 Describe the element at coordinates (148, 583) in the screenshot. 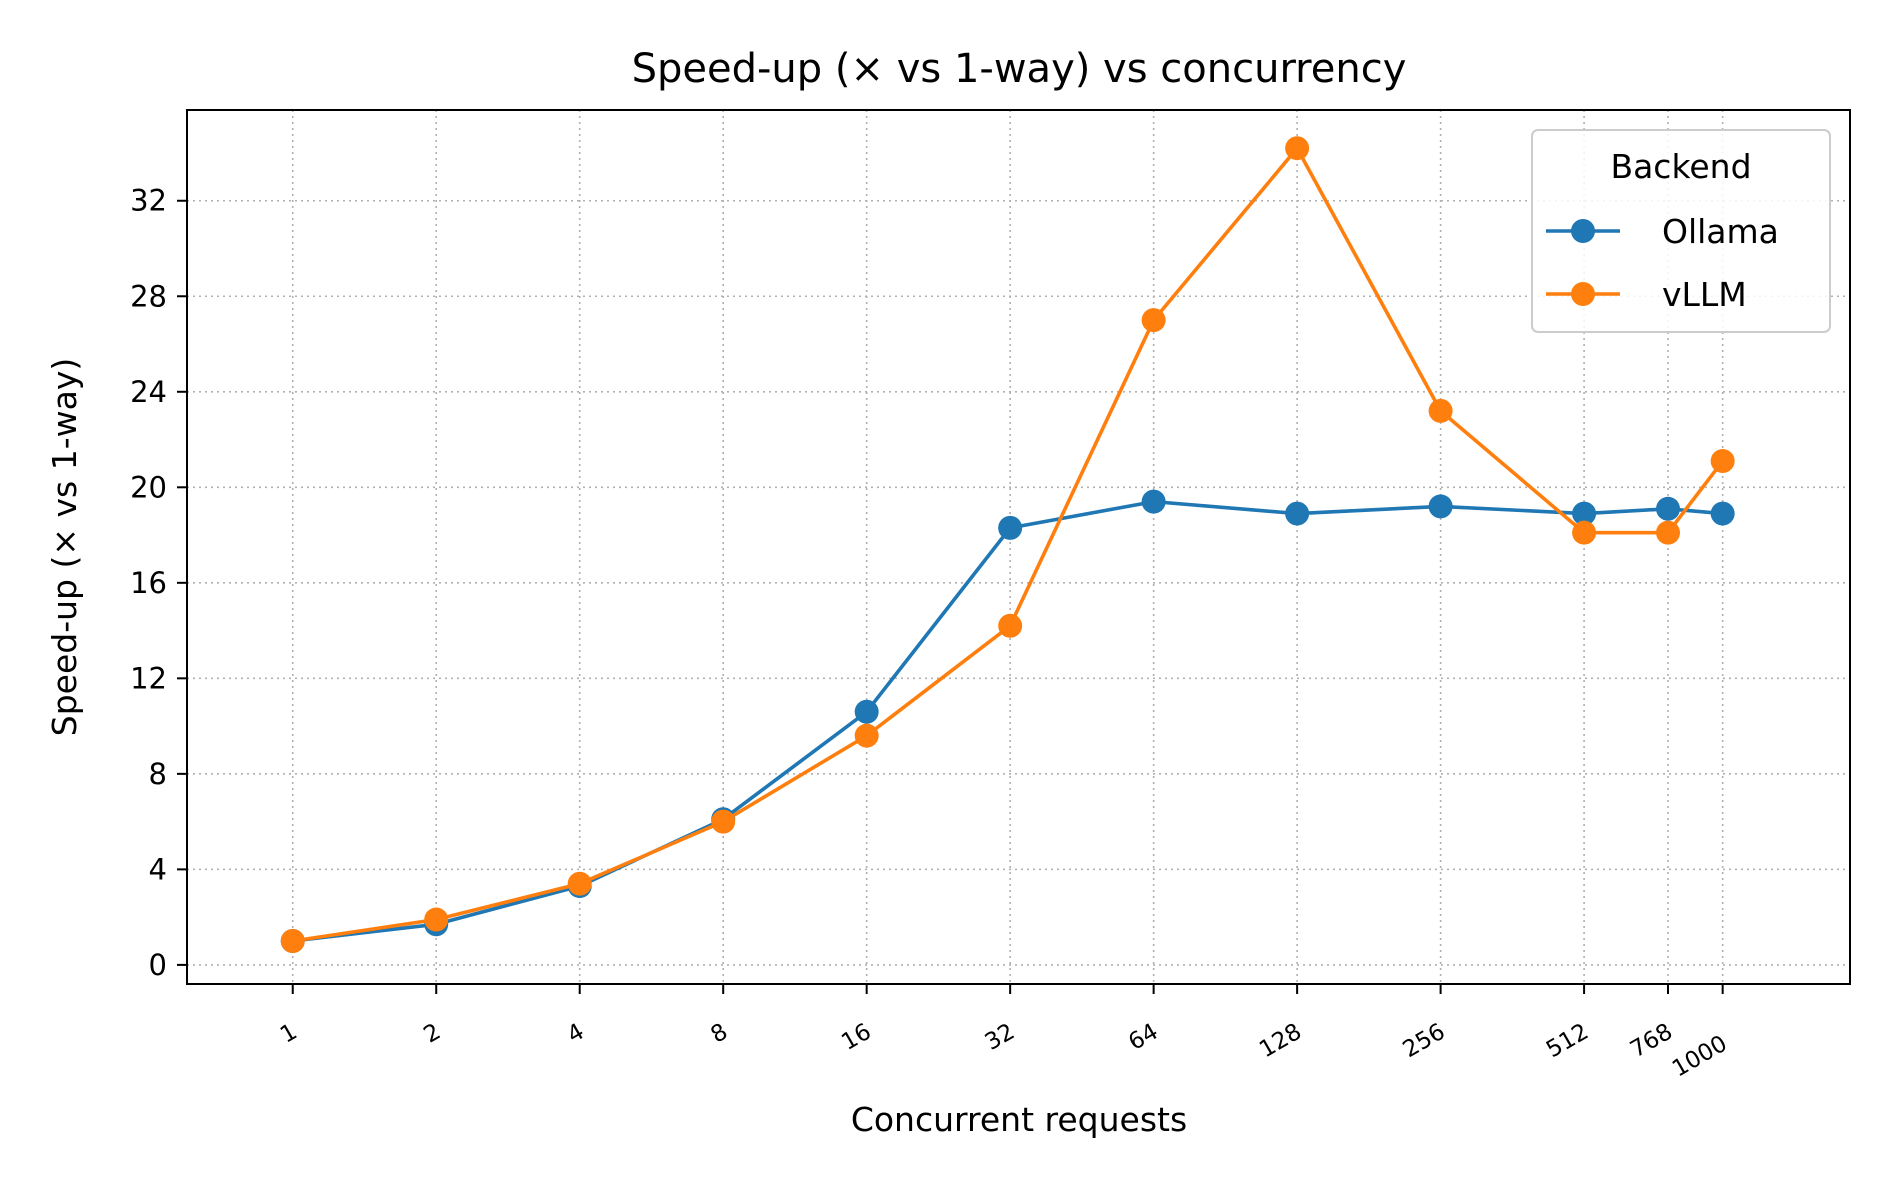

I see `y-tick-label: 16` at that location.